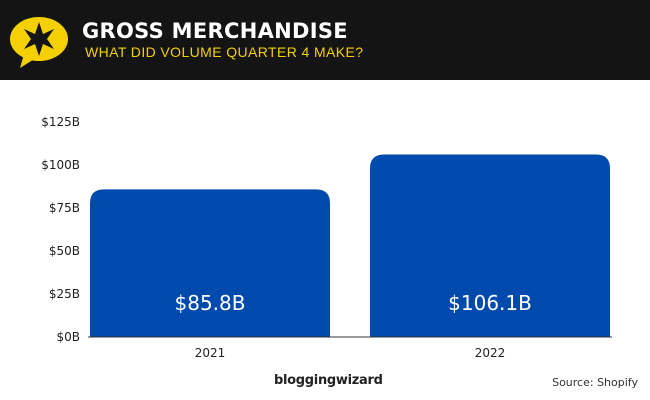  What do you see at coordinates (210, 303) in the screenshot?
I see `data-label: $85.8B` at bounding box center [210, 303].